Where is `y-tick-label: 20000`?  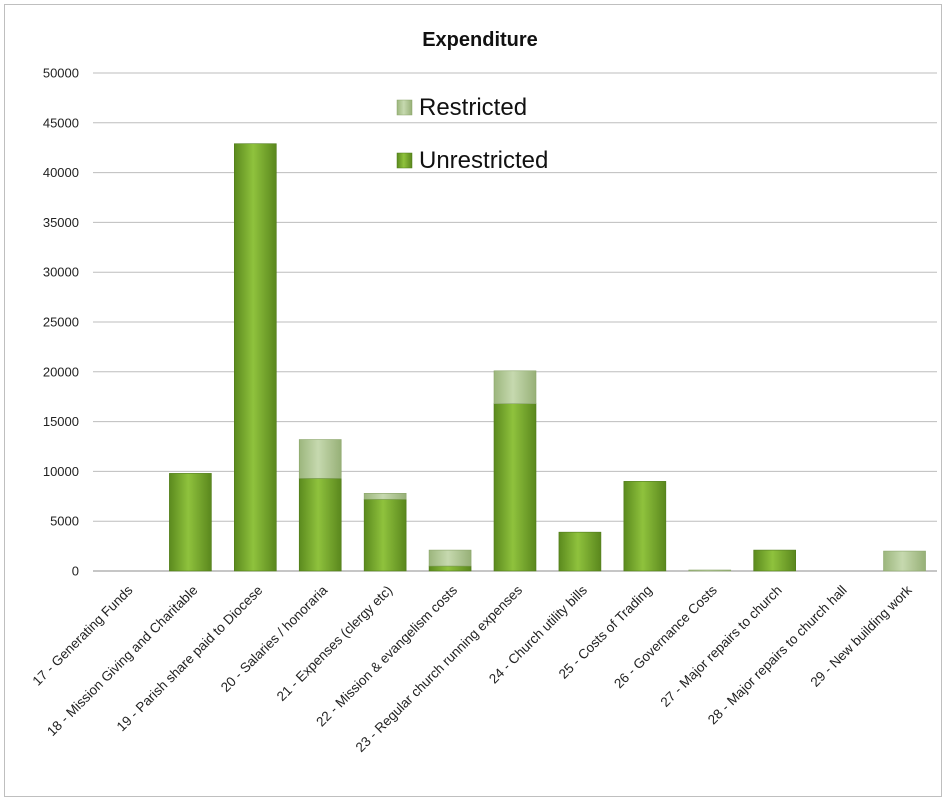 y-tick-label: 20000 is located at coordinates (61, 371).